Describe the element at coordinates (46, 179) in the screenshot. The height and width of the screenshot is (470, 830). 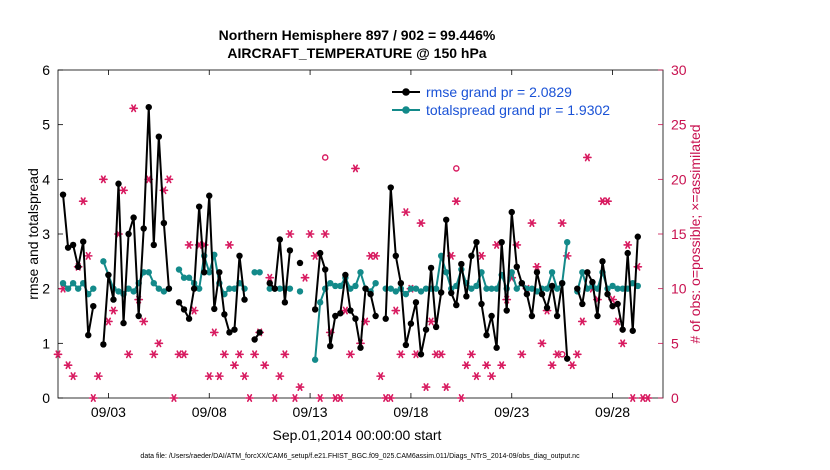
I see `y-tick-label: 4` at that location.